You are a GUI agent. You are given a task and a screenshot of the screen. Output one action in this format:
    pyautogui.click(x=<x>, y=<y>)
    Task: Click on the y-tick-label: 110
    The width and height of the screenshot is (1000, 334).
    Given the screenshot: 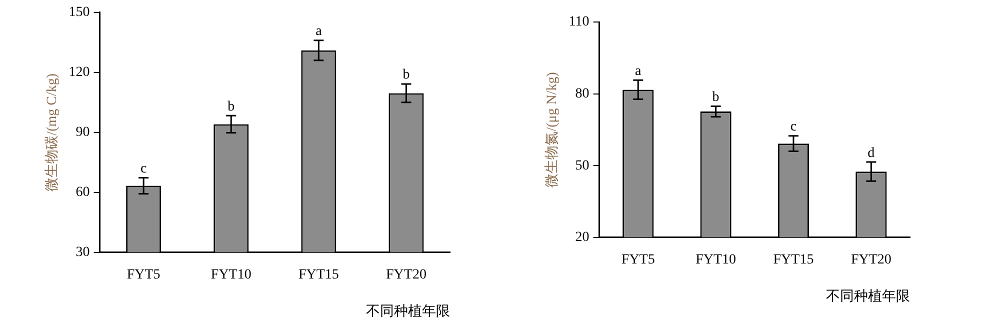 What is the action you would take?
    pyautogui.click(x=579, y=22)
    